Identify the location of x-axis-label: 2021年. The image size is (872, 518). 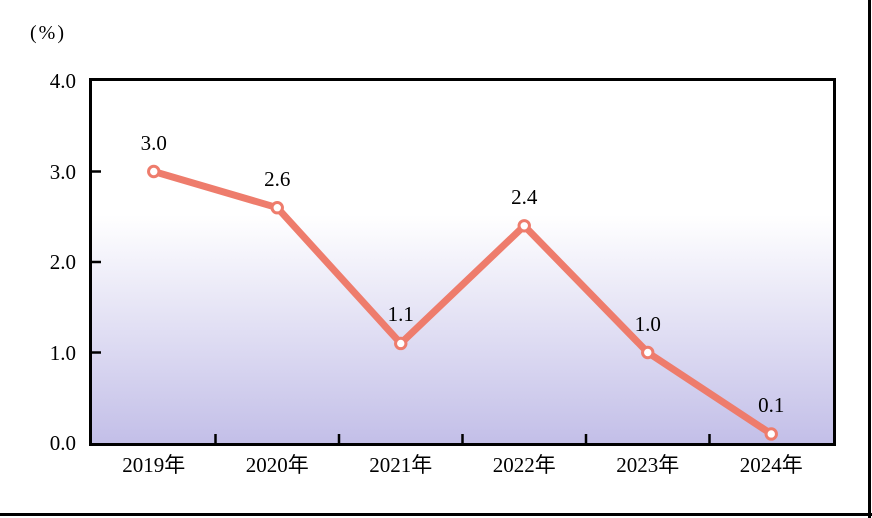
(401, 465).